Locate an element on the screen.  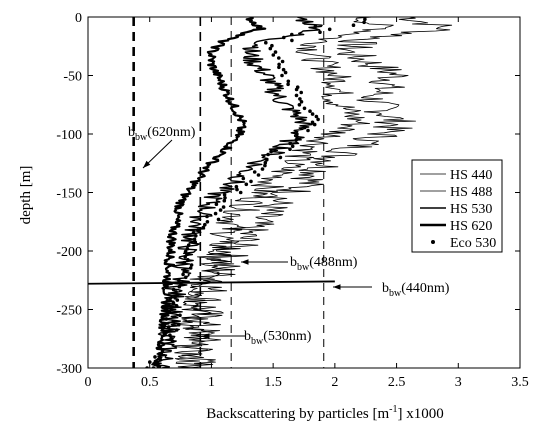
annotation-440-sub: bw is located at coordinates (395, 293).